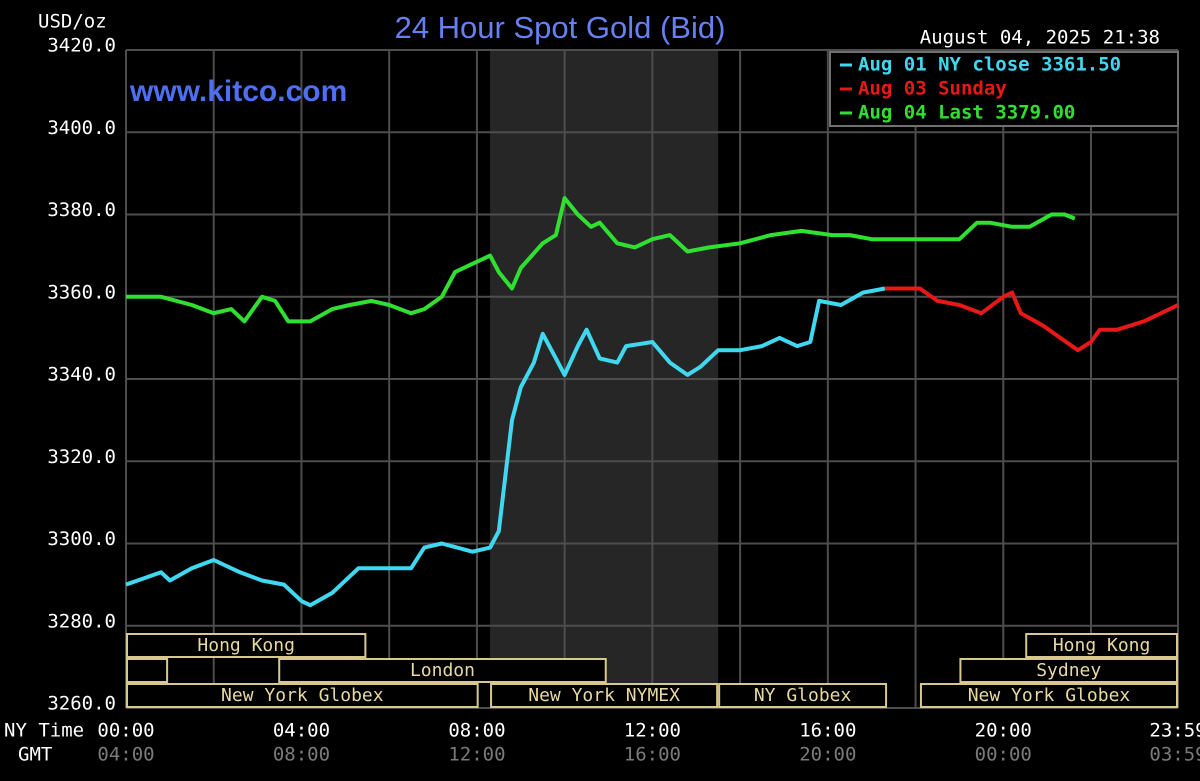  I want to click on legend-label: Aug 01 NY close 3361.50, so click(989, 65).